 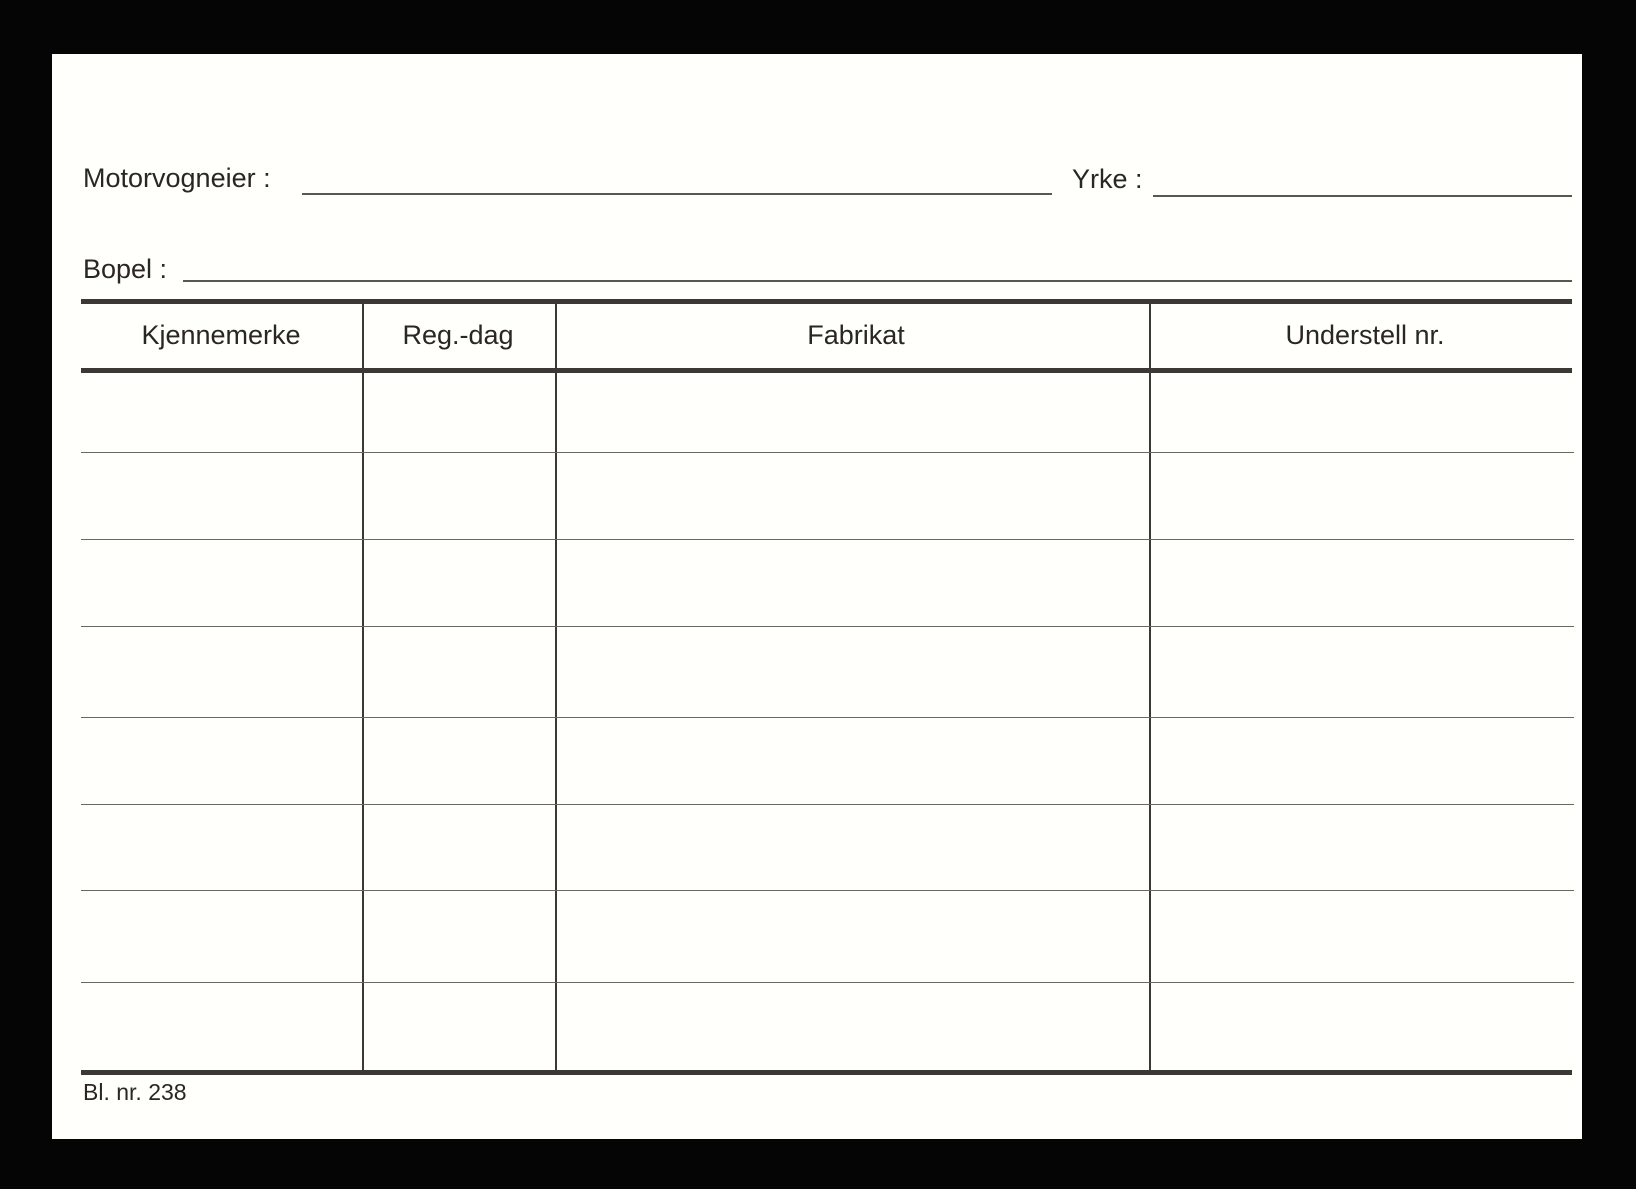 I want to click on header-understell-nr: Understell nr., so click(x=1365, y=335).